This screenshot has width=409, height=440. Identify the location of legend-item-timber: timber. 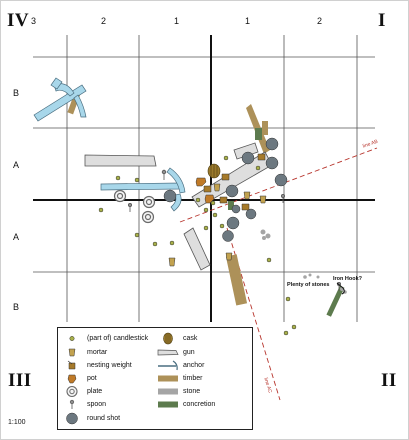
(179, 378).